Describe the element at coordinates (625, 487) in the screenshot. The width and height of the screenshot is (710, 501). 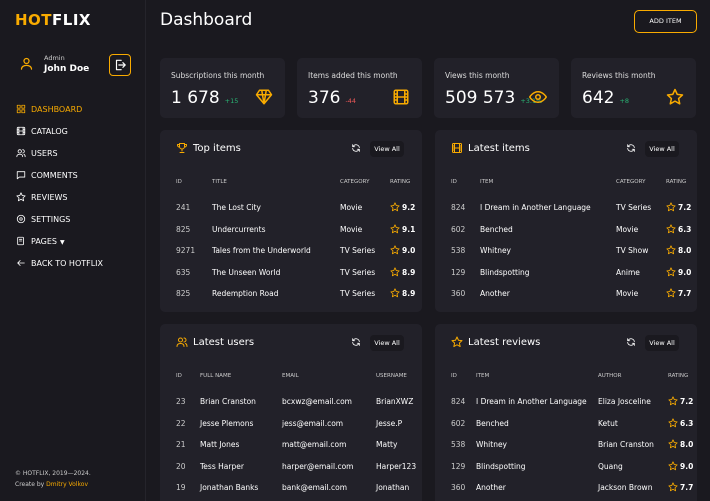
I see `cell-text: Jackson Brown` at that location.